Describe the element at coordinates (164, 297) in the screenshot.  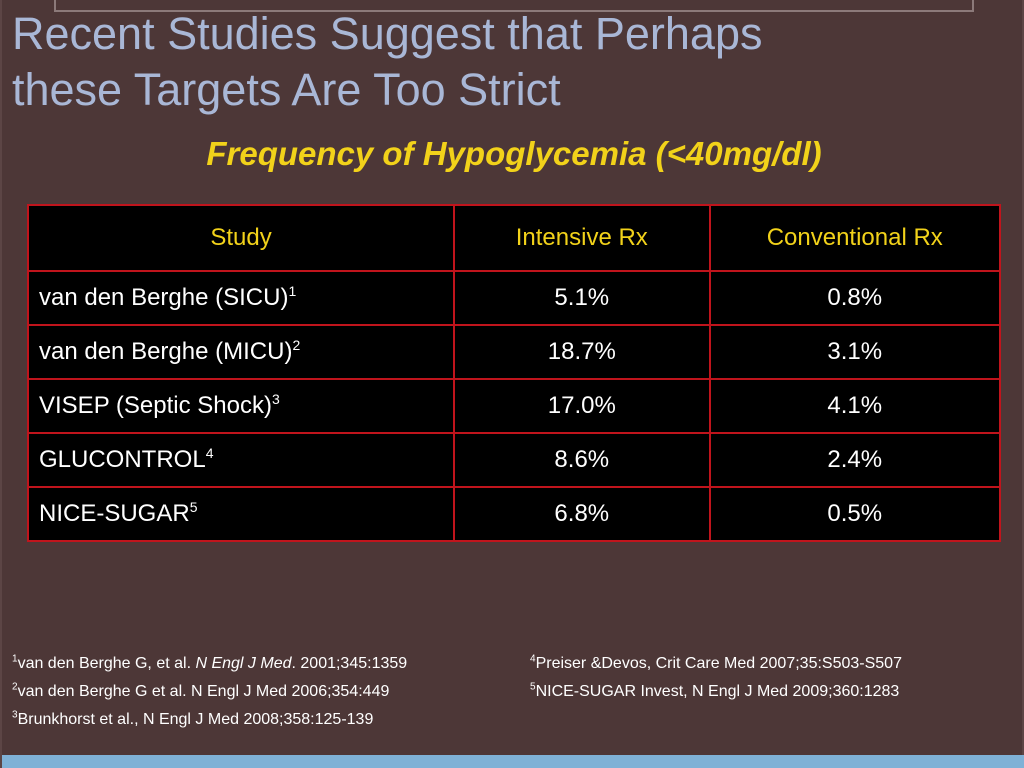
I see `study-name: van den Berghe (SICU)` at that location.